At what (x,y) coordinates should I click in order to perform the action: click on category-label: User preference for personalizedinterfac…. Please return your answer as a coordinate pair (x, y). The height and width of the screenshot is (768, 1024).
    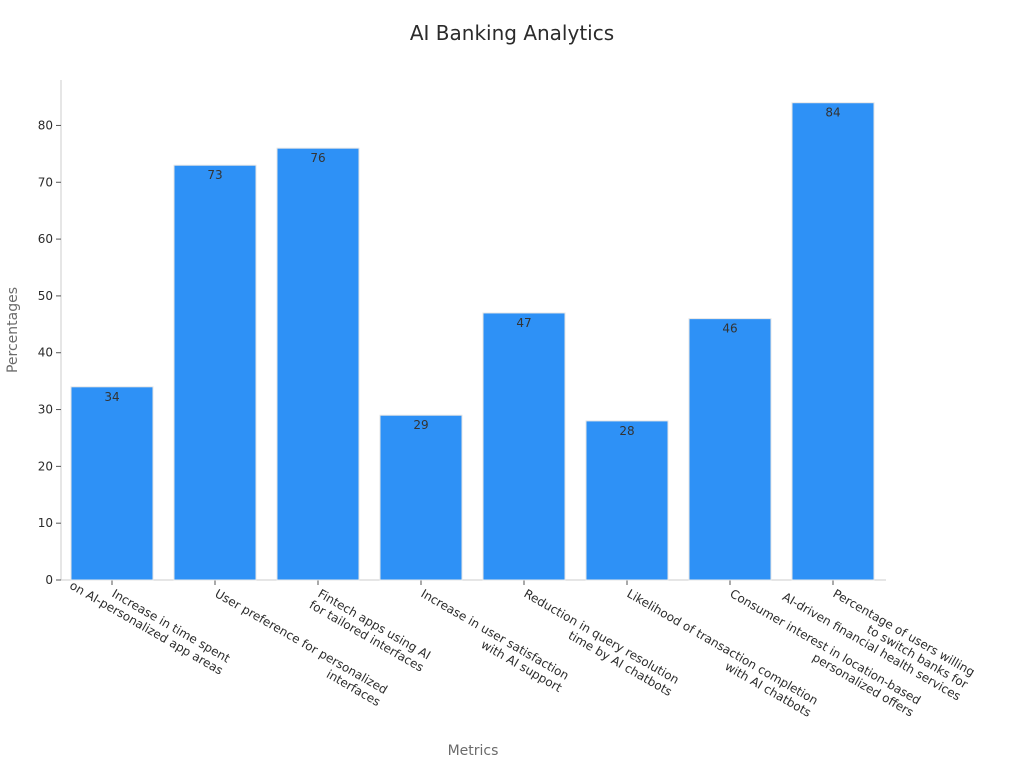
    Looking at the image, I should click on (301, 647).